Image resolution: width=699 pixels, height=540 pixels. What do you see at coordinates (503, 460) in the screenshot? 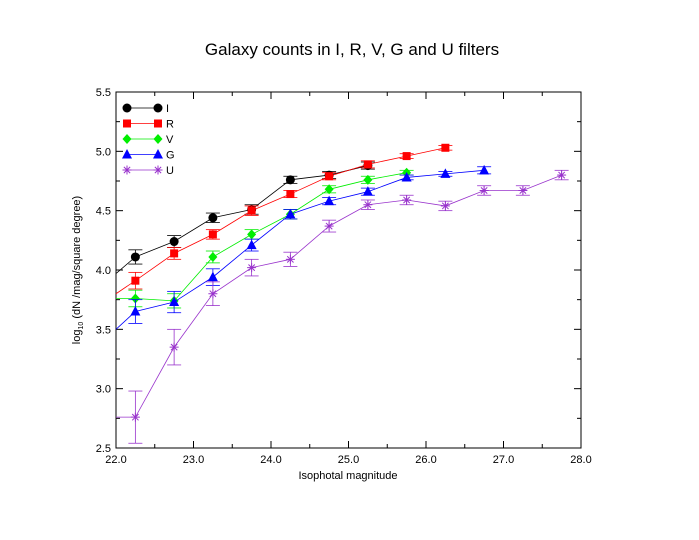
I see `x-tick-label: 27.0` at bounding box center [503, 460].